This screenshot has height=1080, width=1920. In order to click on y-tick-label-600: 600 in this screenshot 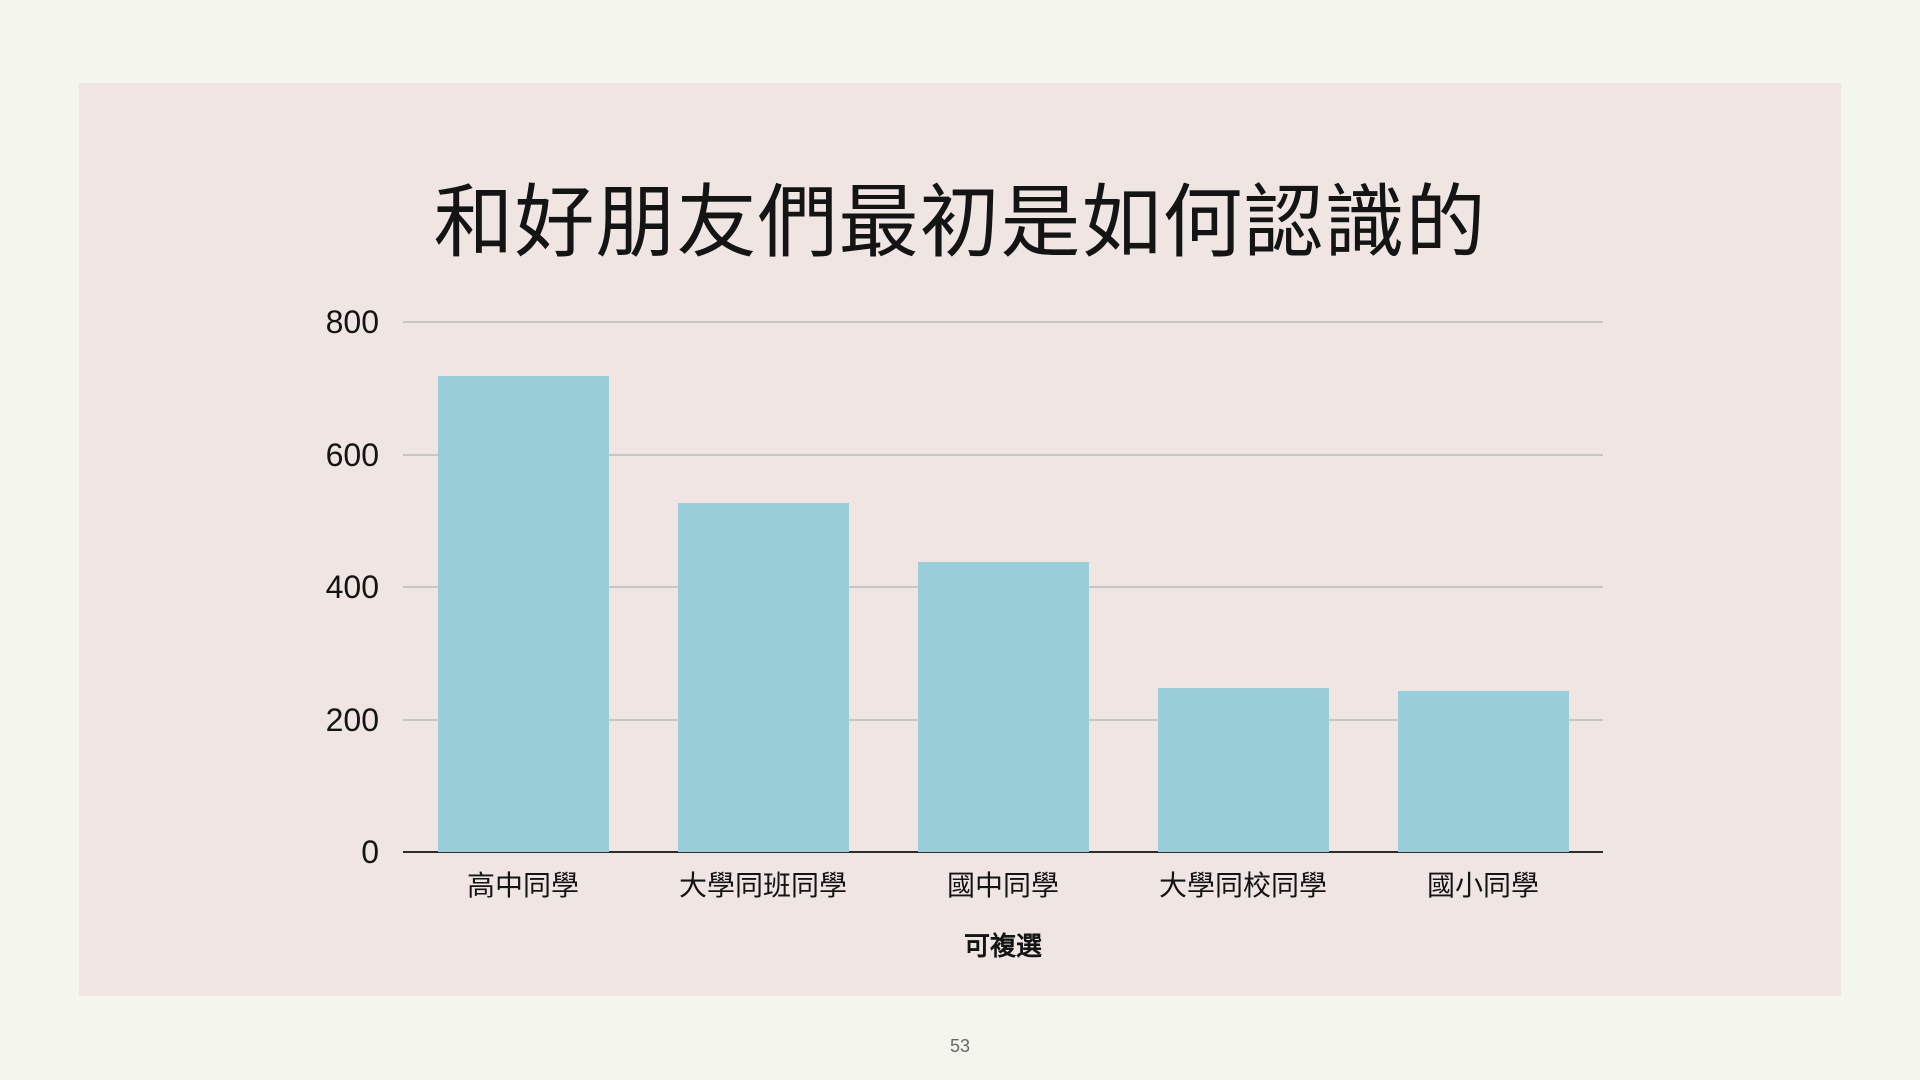, I will do `click(352, 454)`.